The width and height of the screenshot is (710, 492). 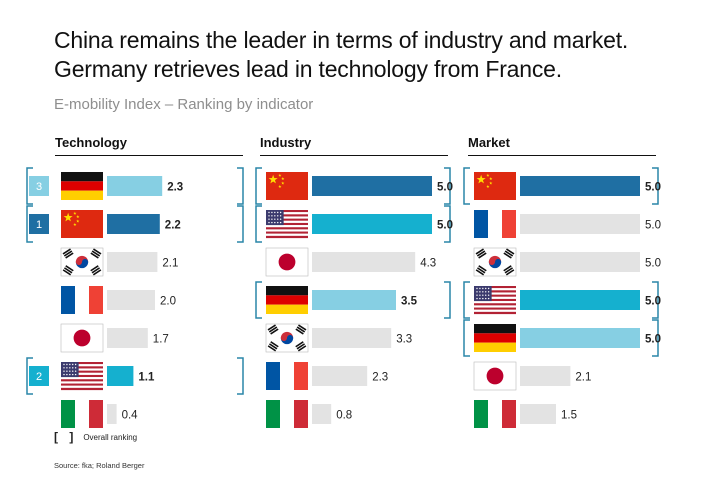 What do you see at coordinates (82, 338) in the screenshot?
I see `technology-flag-japan` at bounding box center [82, 338].